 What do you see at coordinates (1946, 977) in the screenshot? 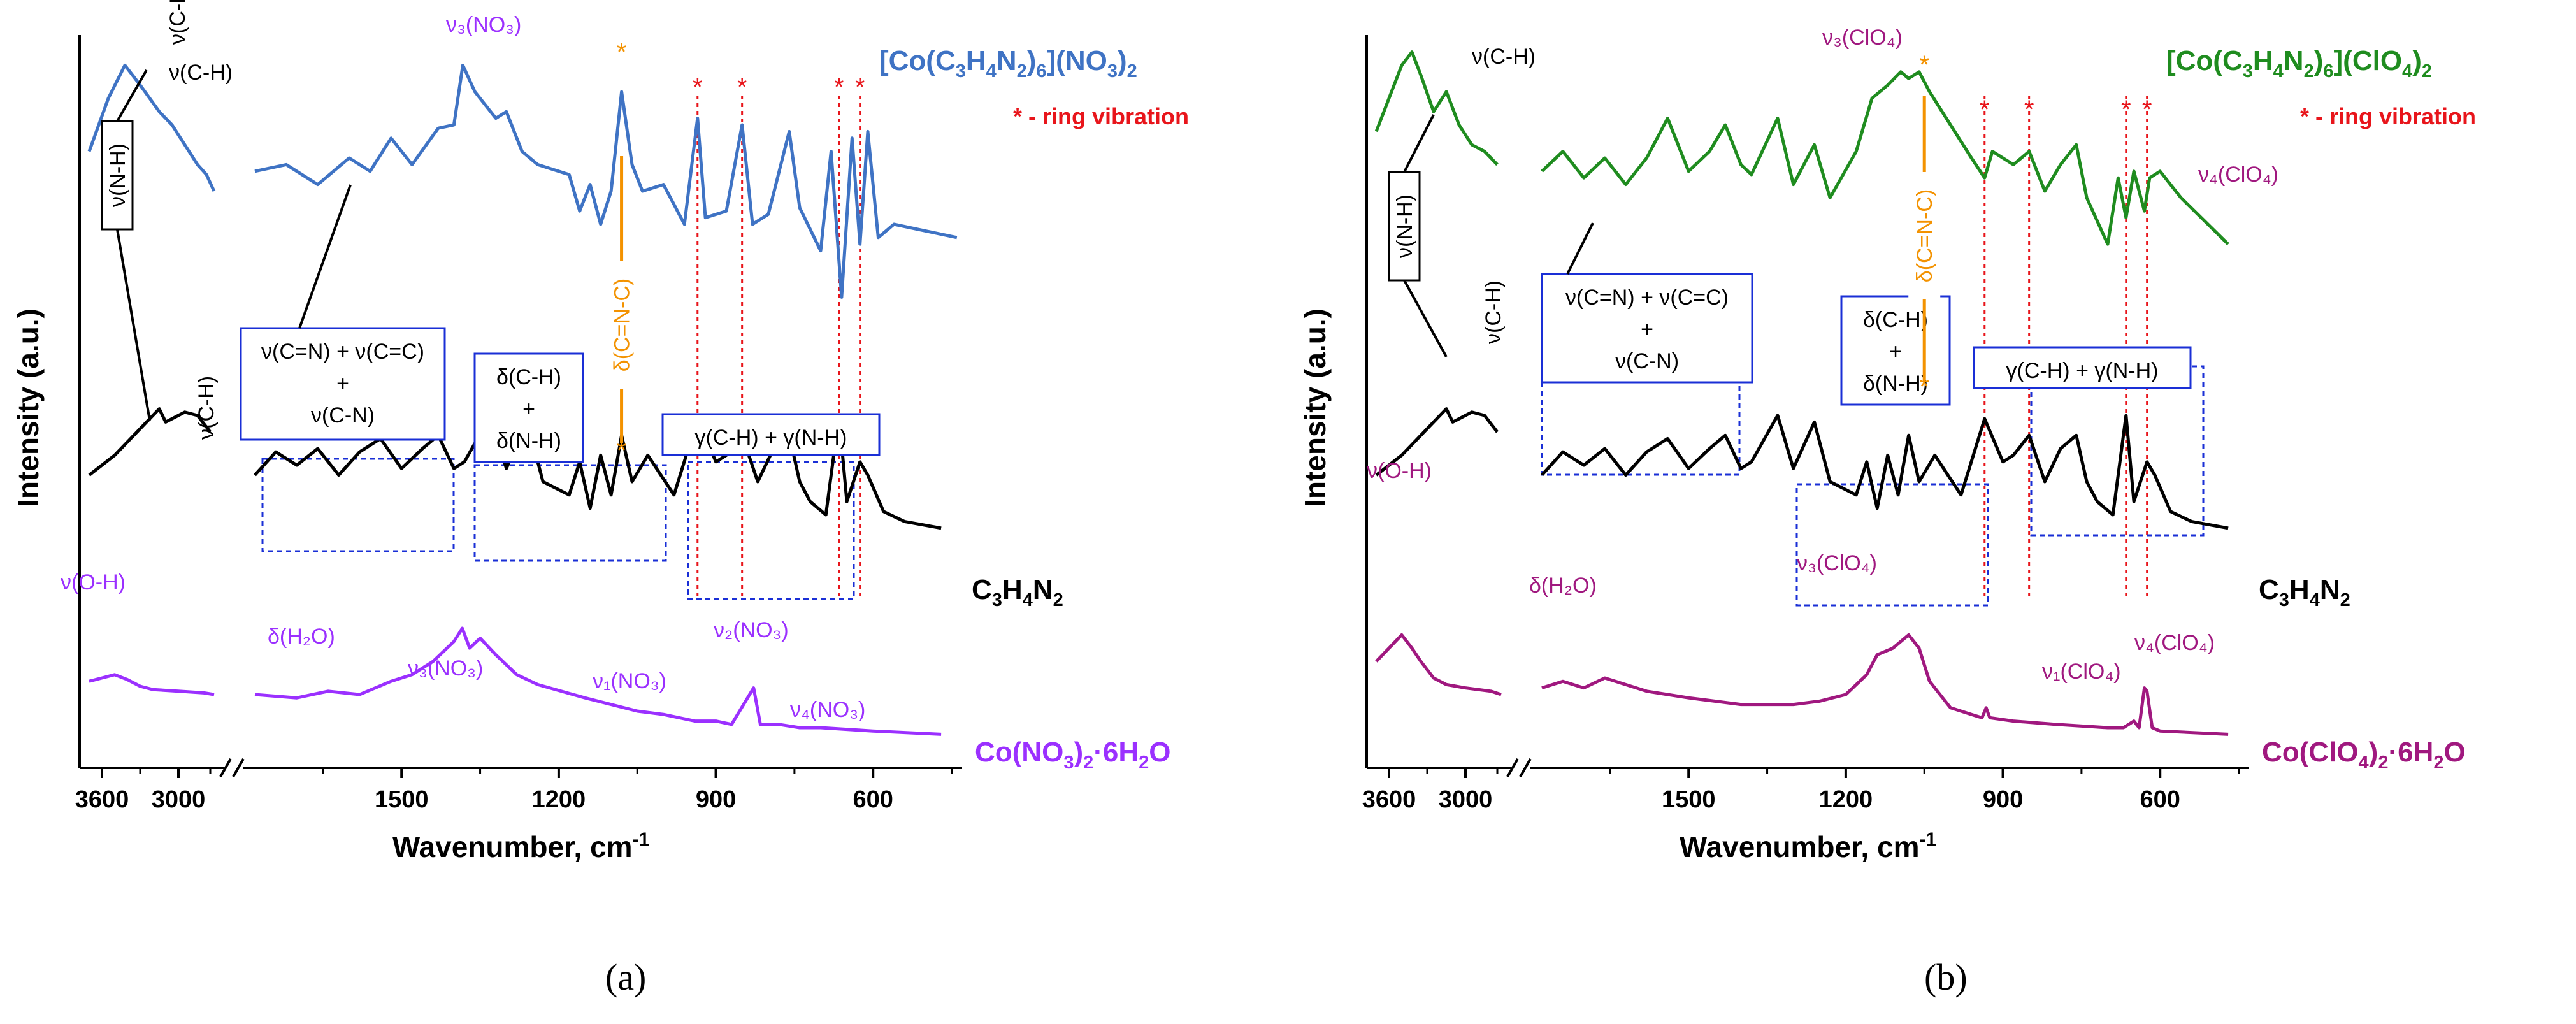
I see `panel-b-label: (b)` at bounding box center [1946, 977].